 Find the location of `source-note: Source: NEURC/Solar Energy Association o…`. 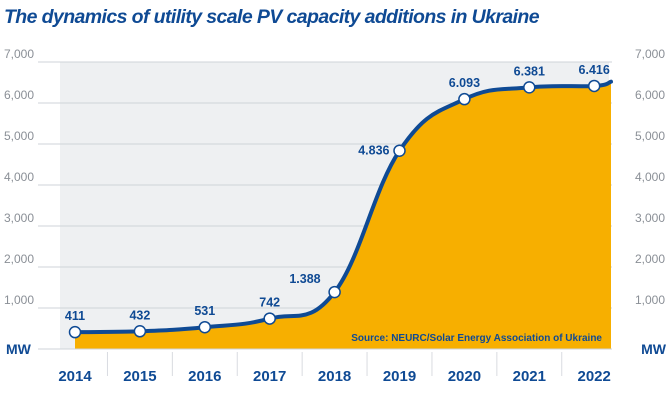

source-note: Source: NEURC/Solar Energy Association o… is located at coordinates (476, 338).